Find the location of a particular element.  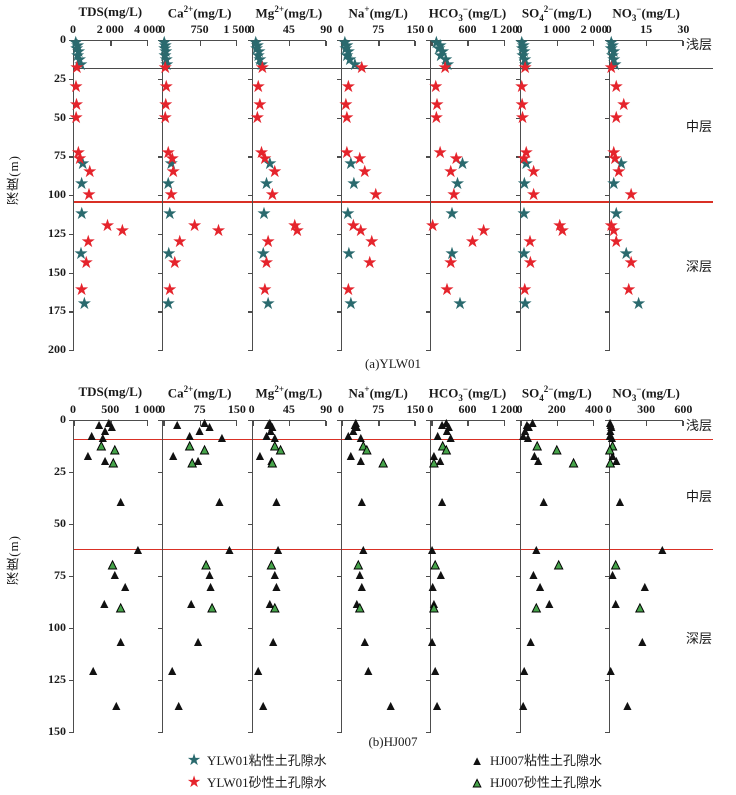

x-tick-label: 200 is located at coordinates (556, 409).